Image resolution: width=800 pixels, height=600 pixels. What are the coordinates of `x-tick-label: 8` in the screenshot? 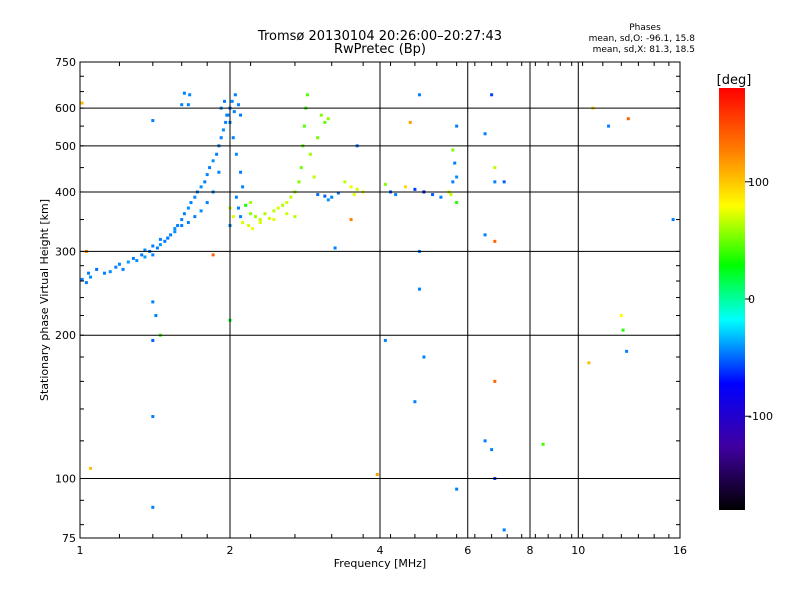 It's located at (530, 550).